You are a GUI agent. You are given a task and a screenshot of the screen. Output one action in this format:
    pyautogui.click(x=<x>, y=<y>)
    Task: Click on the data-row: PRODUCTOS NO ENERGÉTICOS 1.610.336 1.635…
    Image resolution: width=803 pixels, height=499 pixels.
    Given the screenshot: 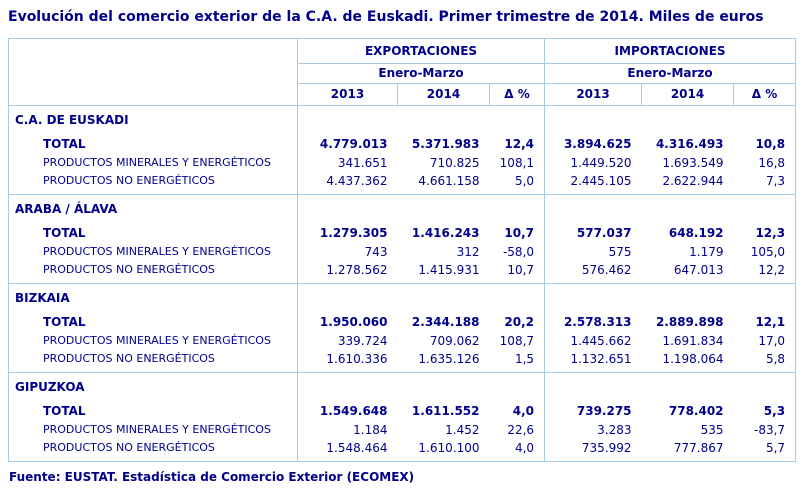 What is the action you would take?
    pyautogui.click(x=402, y=361)
    